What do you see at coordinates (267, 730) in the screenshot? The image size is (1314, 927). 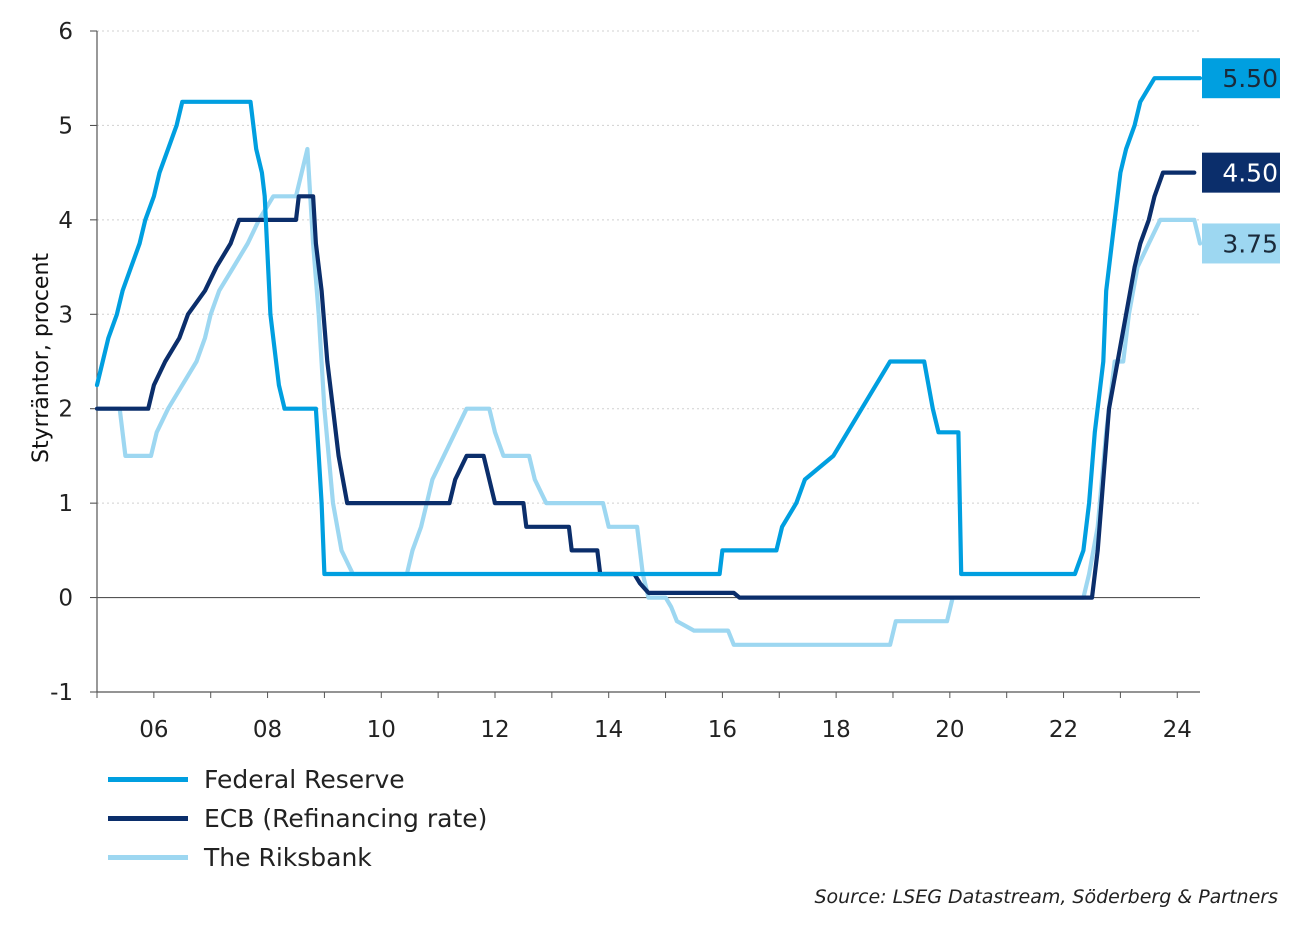 I see `x-tick-label: 08` at bounding box center [267, 730].